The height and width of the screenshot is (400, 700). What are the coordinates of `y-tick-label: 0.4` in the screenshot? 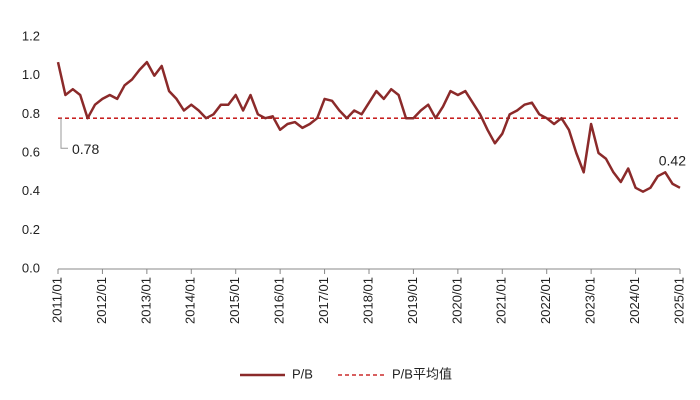 It's located at (31, 190).